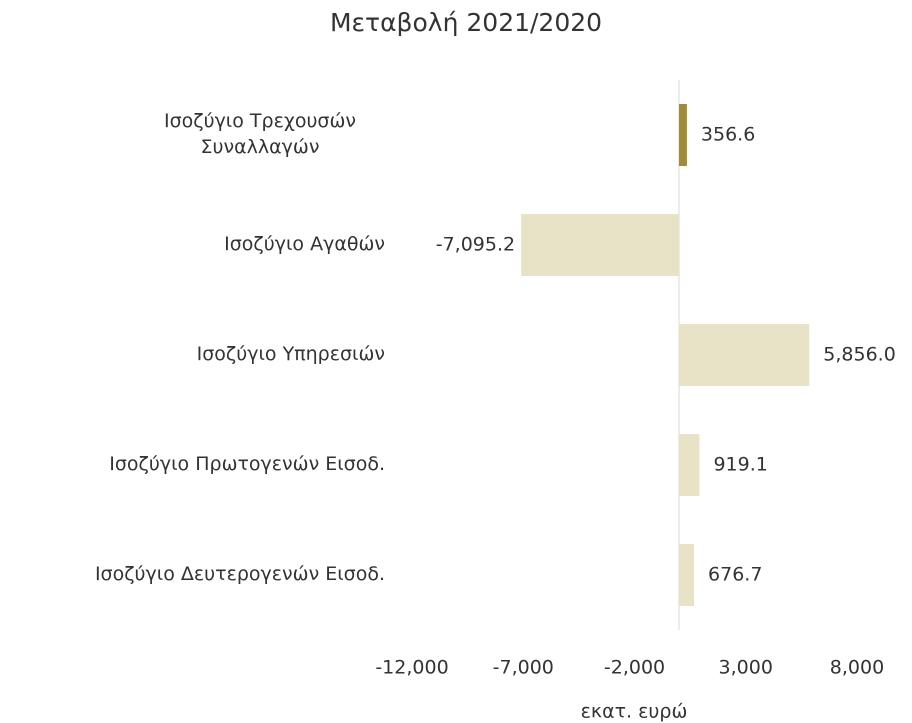 The height and width of the screenshot is (723, 912). What do you see at coordinates (634, 712) in the screenshot?
I see `x-axis-label: εκατ. ευρώ` at bounding box center [634, 712].